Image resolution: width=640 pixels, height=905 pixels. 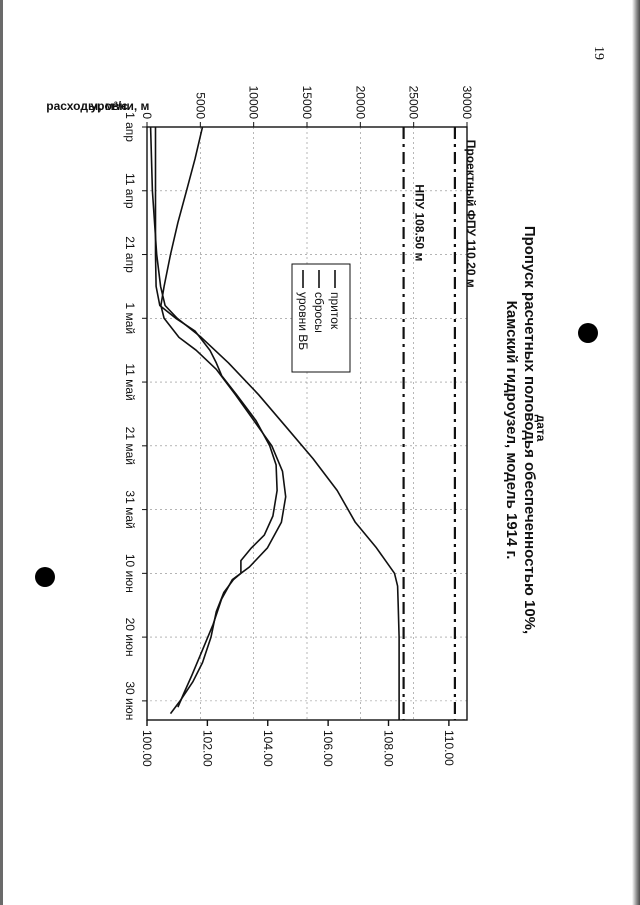 I want to click on x-tick-label: 20 июн, so click(x=130, y=637).